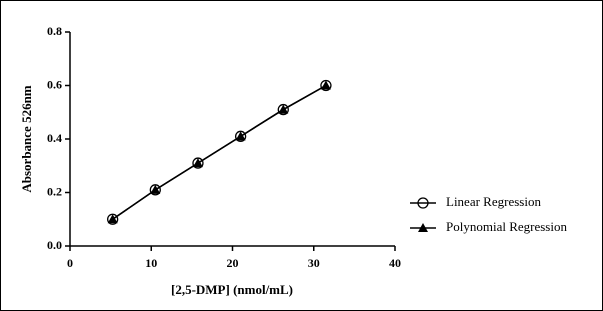 The image size is (603, 311). I want to click on y-tick-label: 0.8, so click(54, 31).